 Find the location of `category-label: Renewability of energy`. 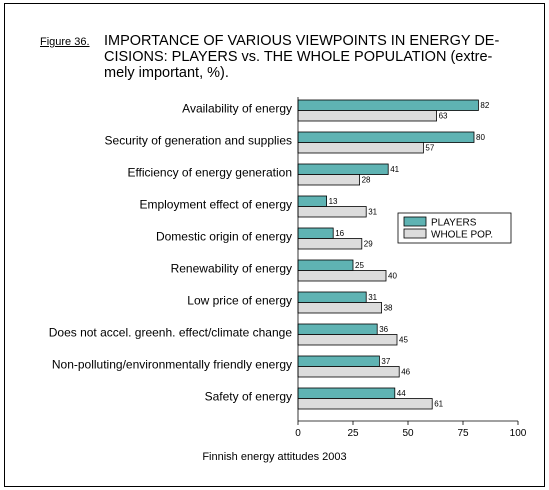

category-label: Renewability of energy is located at coordinates (231, 269).